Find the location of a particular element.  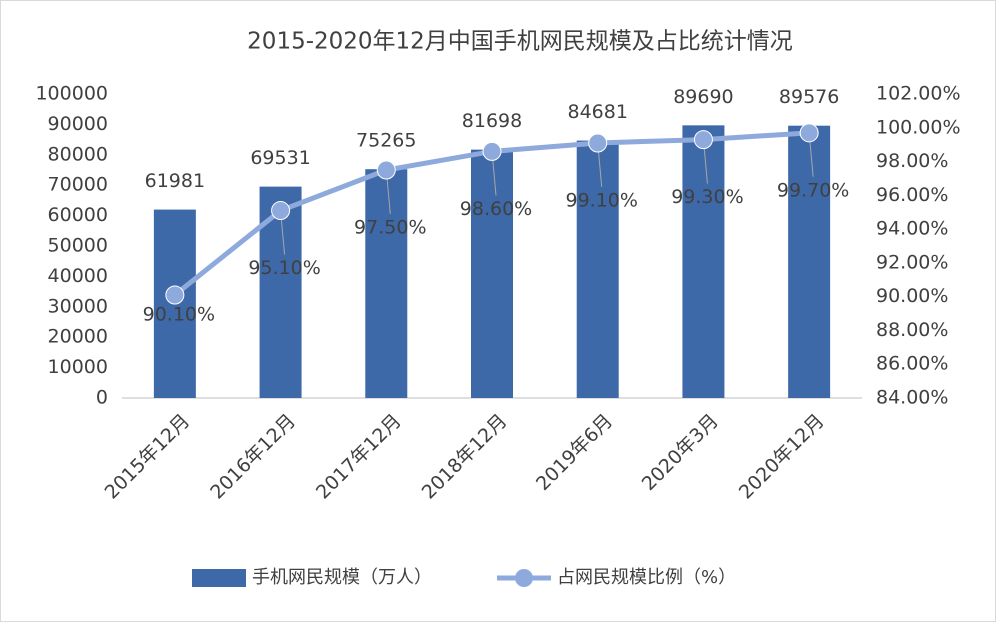

y-tick-label: 100000 is located at coordinates (71, 94).